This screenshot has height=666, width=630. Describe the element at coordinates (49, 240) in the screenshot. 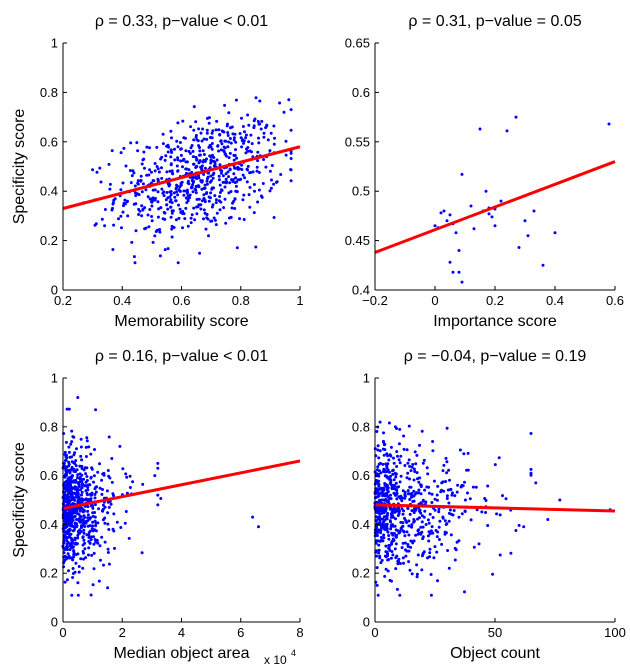

I see `y-tick-label: 0.2` at that location.